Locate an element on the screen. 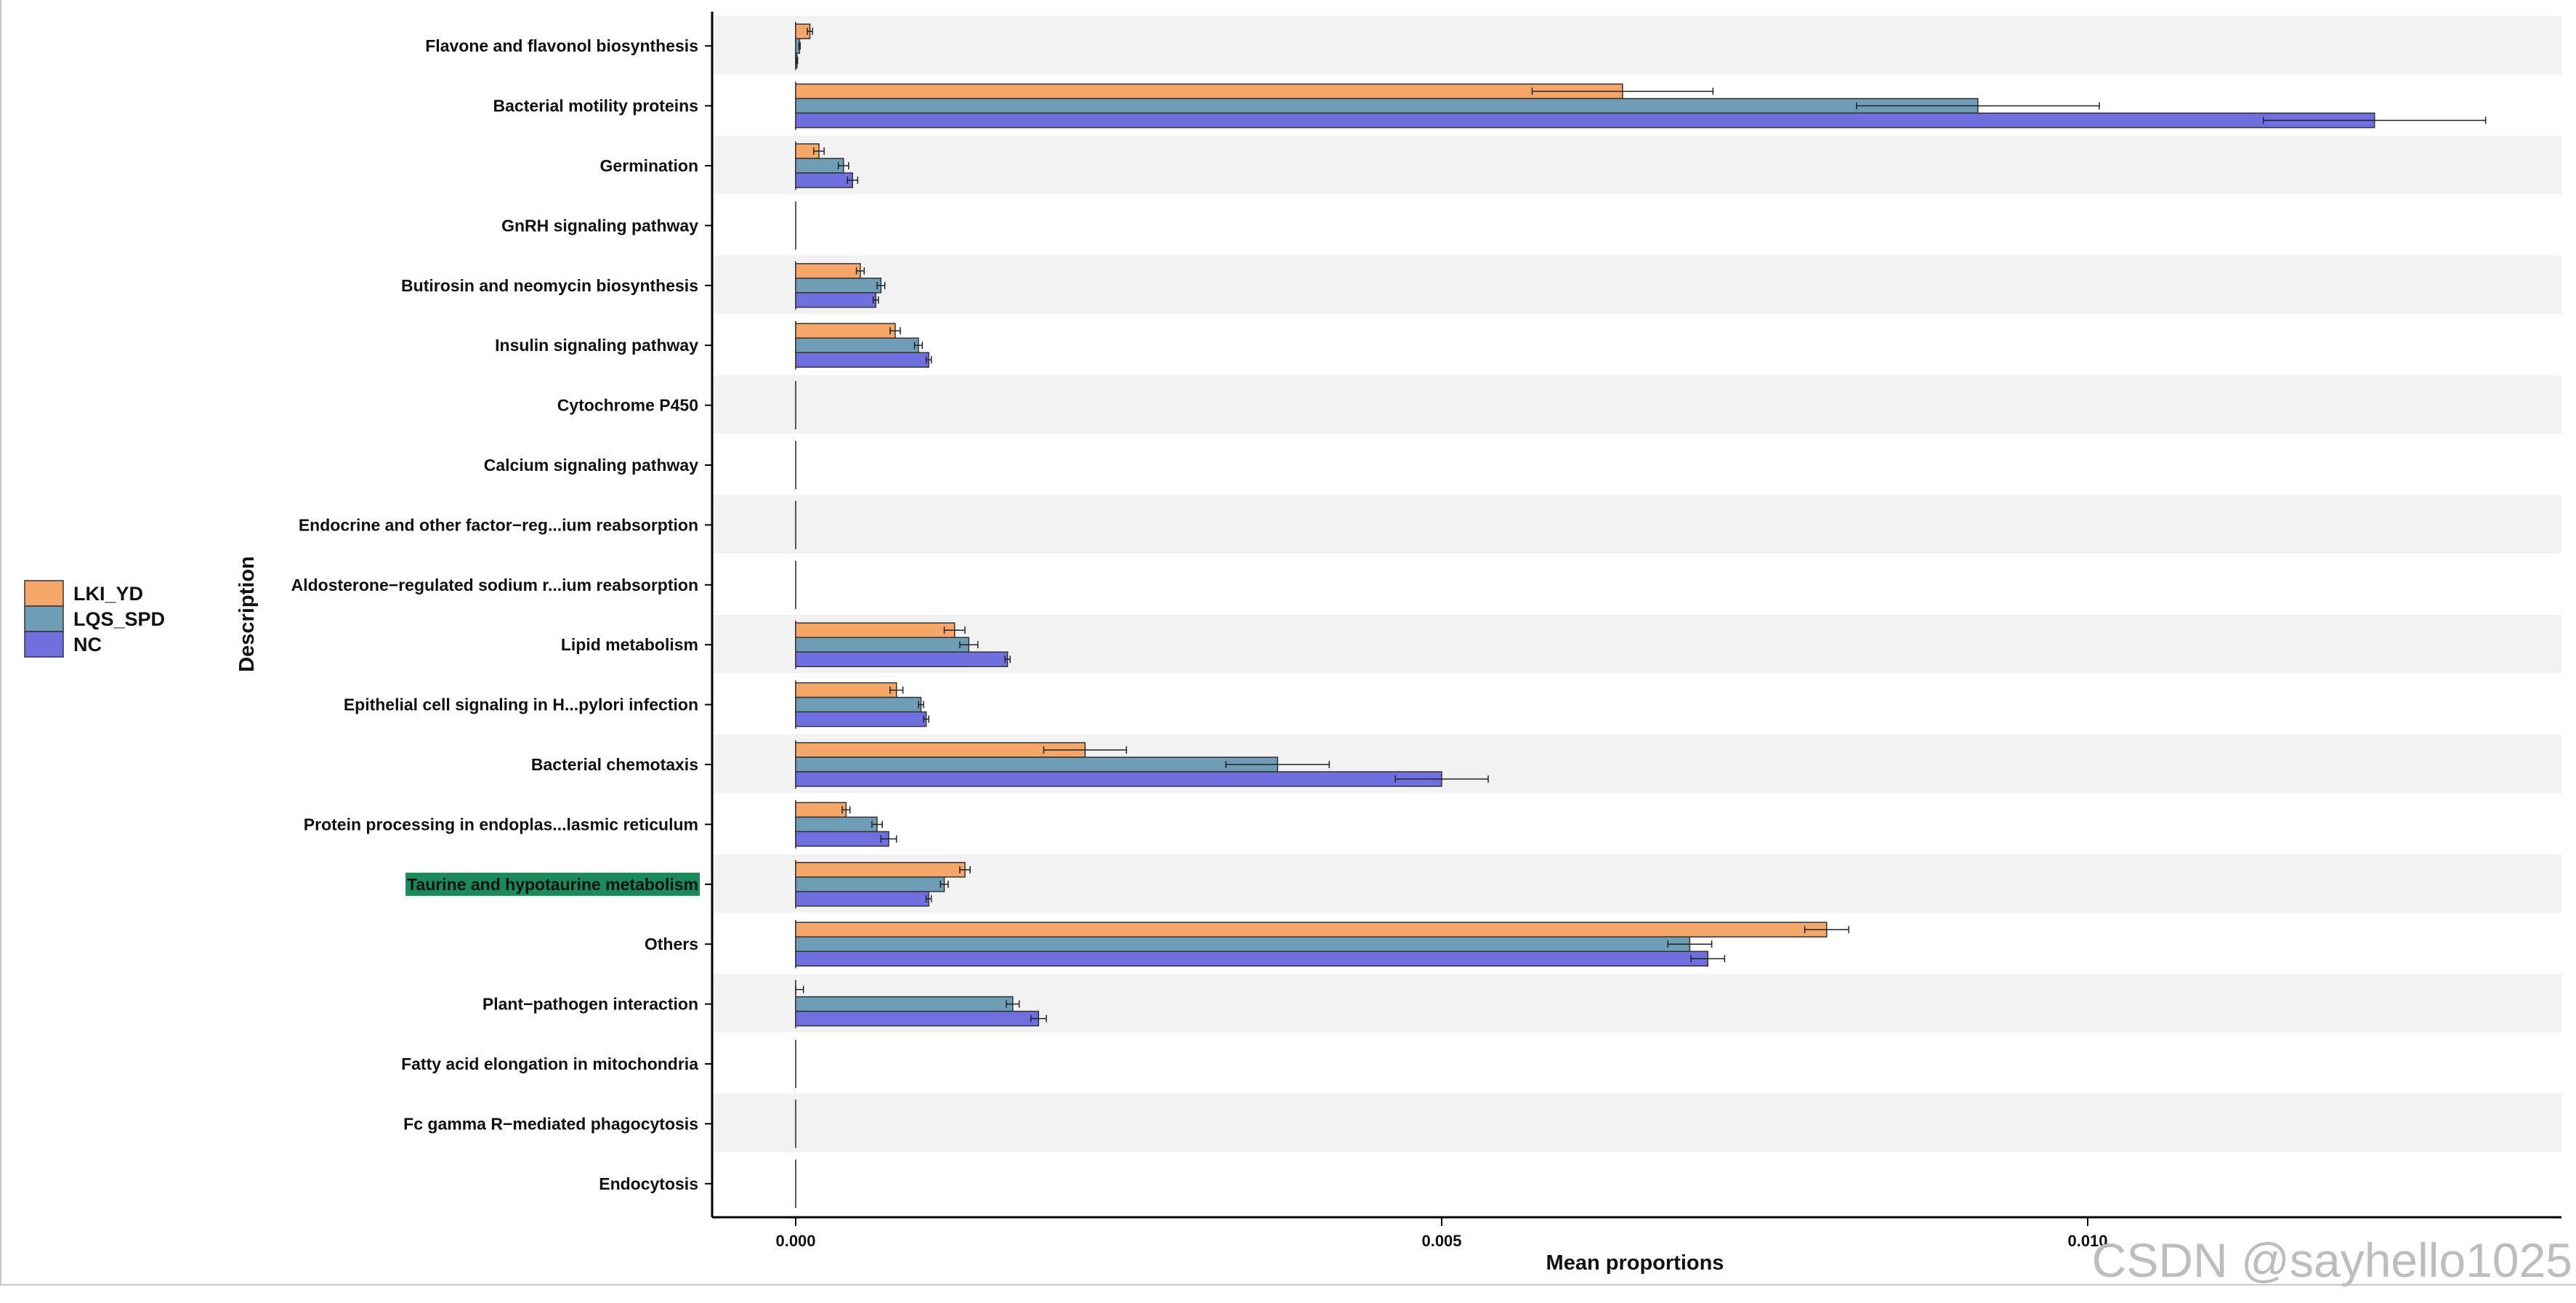 This screenshot has width=2576, height=1303. bar-lqs-spd-taurine-and-hypotaurine-metabolism is located at coordinates (870, 884).